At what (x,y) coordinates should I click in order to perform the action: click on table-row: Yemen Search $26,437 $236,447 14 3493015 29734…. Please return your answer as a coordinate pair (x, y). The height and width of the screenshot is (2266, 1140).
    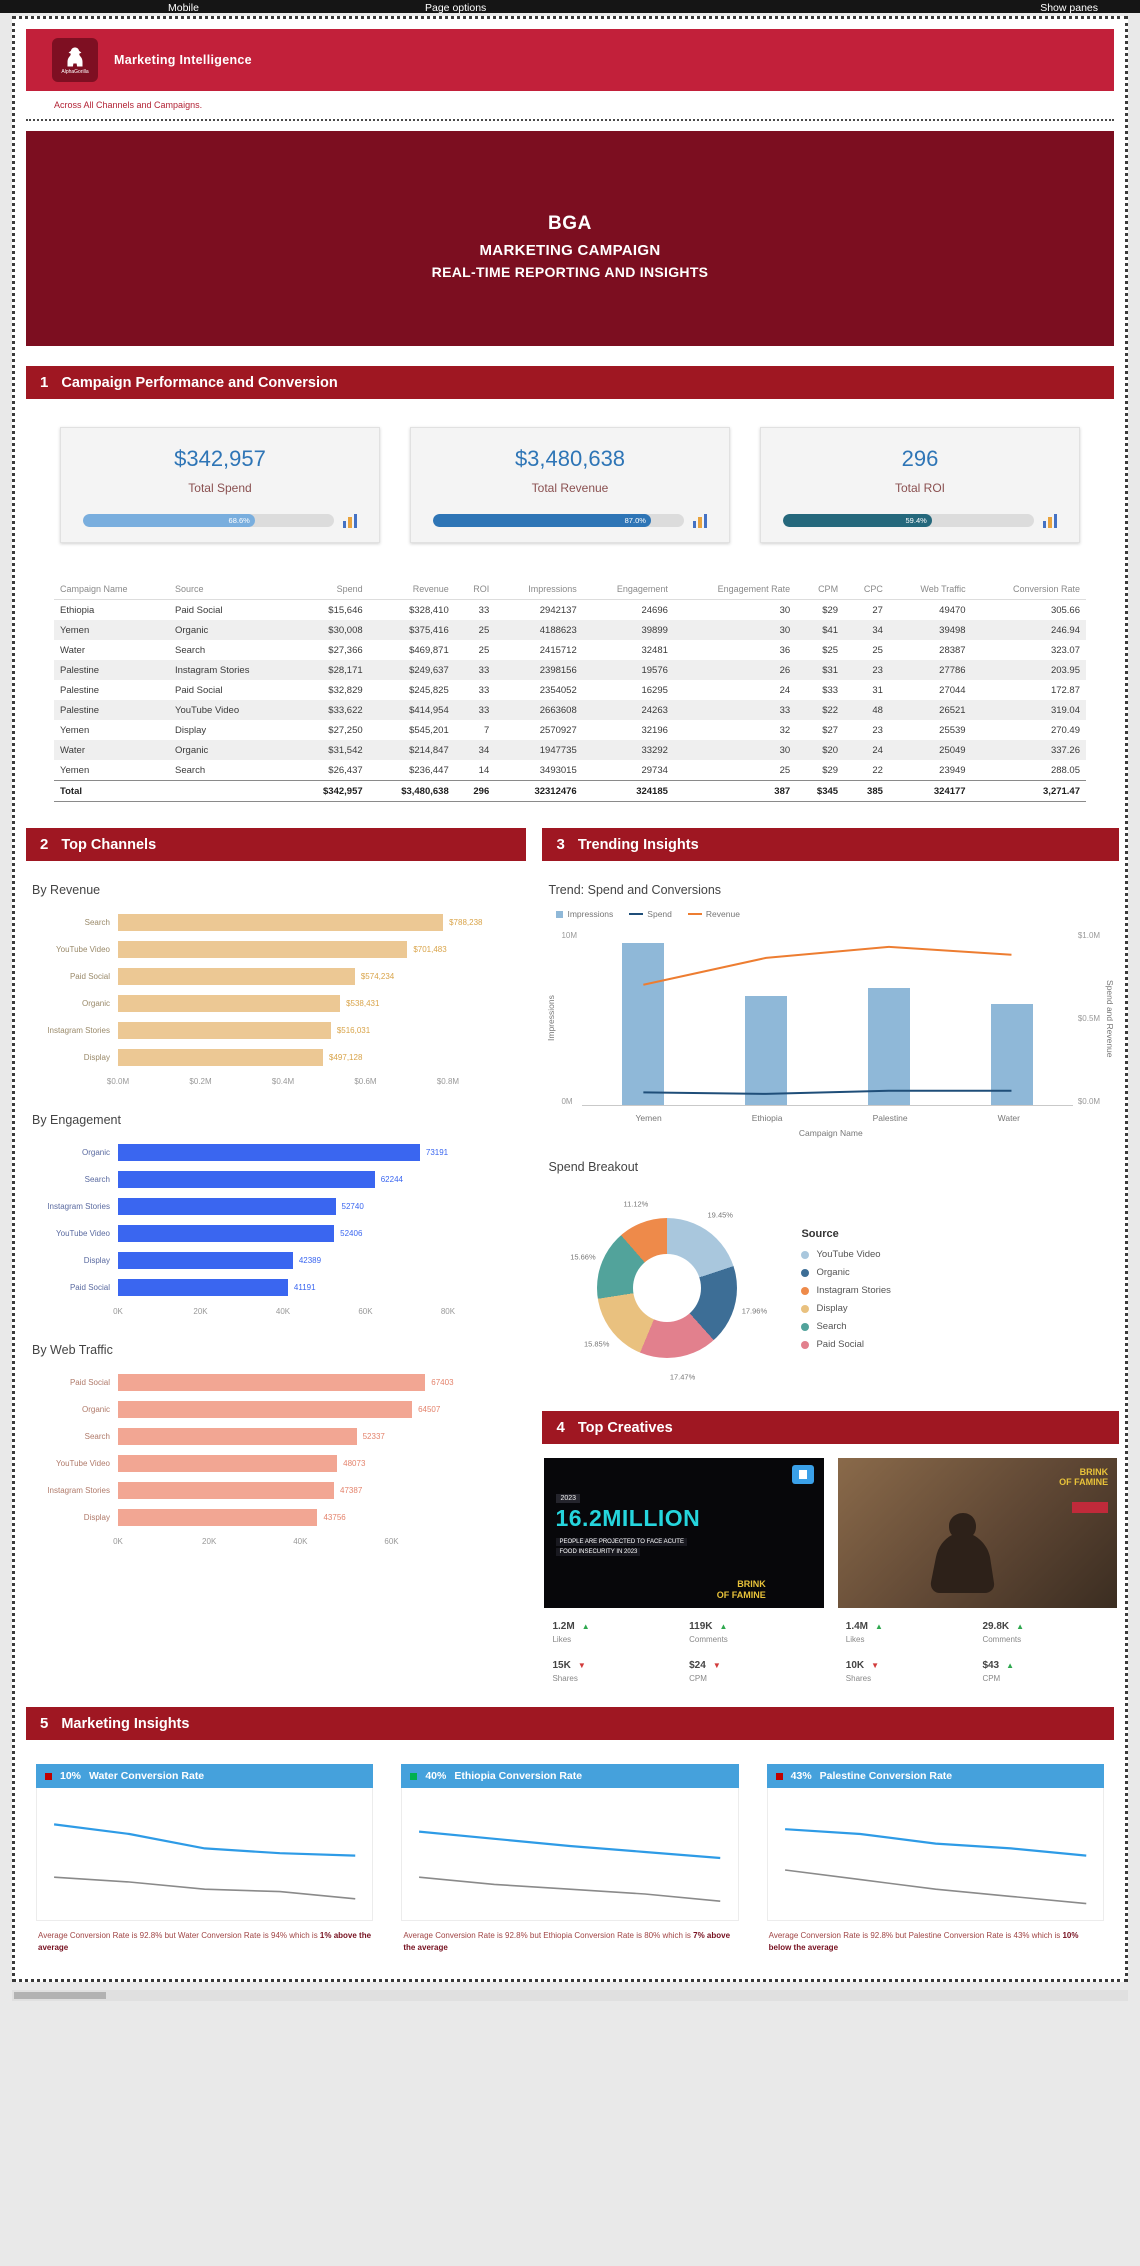
    Looking at the image, I should click on (570, 770).